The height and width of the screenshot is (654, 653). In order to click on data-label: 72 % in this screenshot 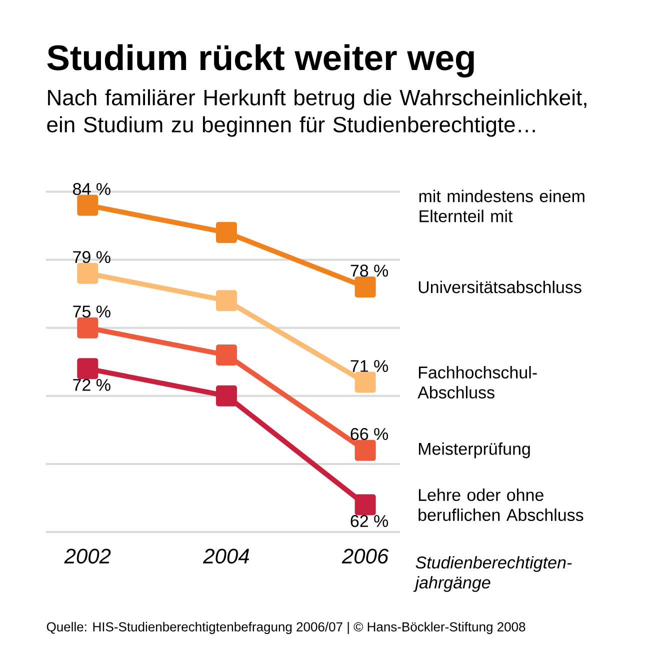, I will do `click(91, 384)`.